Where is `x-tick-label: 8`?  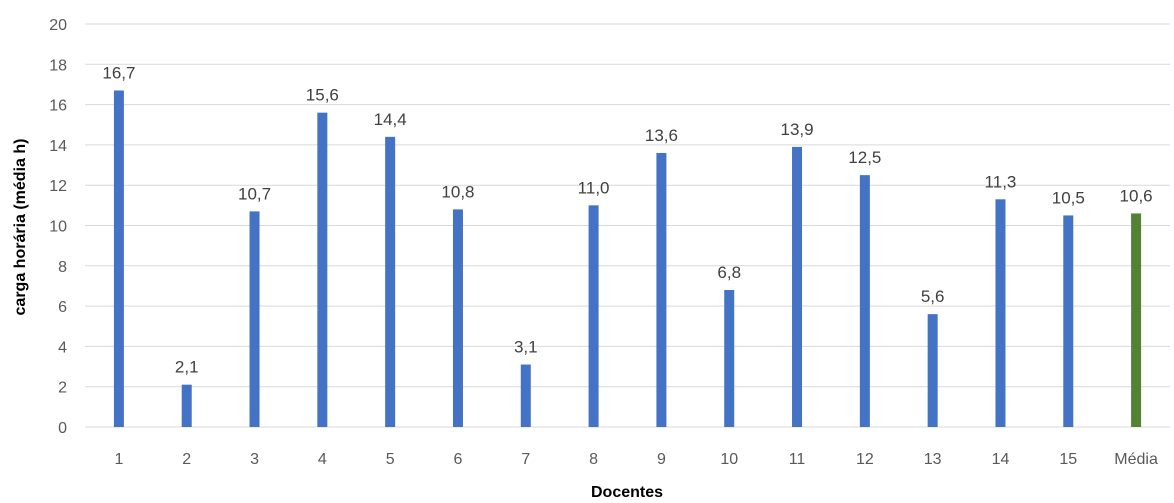
x-tick-label: 8 is located at coordinates (593, 459).